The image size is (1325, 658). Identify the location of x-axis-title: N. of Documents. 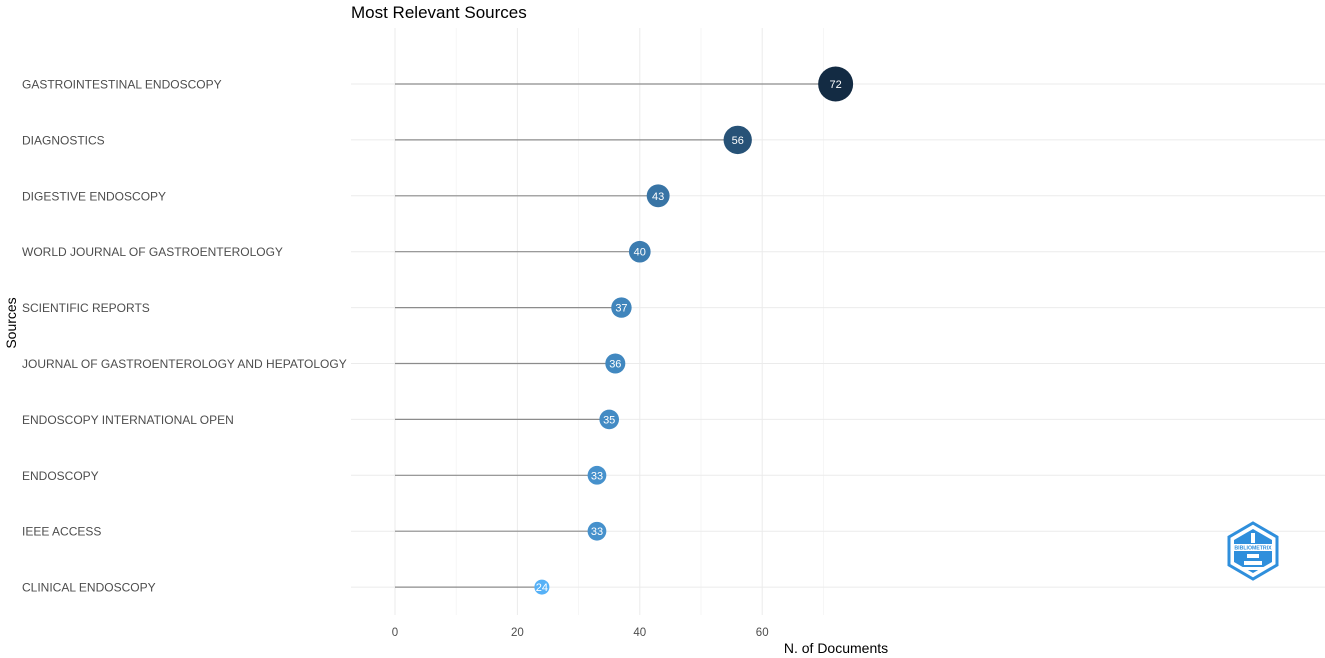
(836, 648).